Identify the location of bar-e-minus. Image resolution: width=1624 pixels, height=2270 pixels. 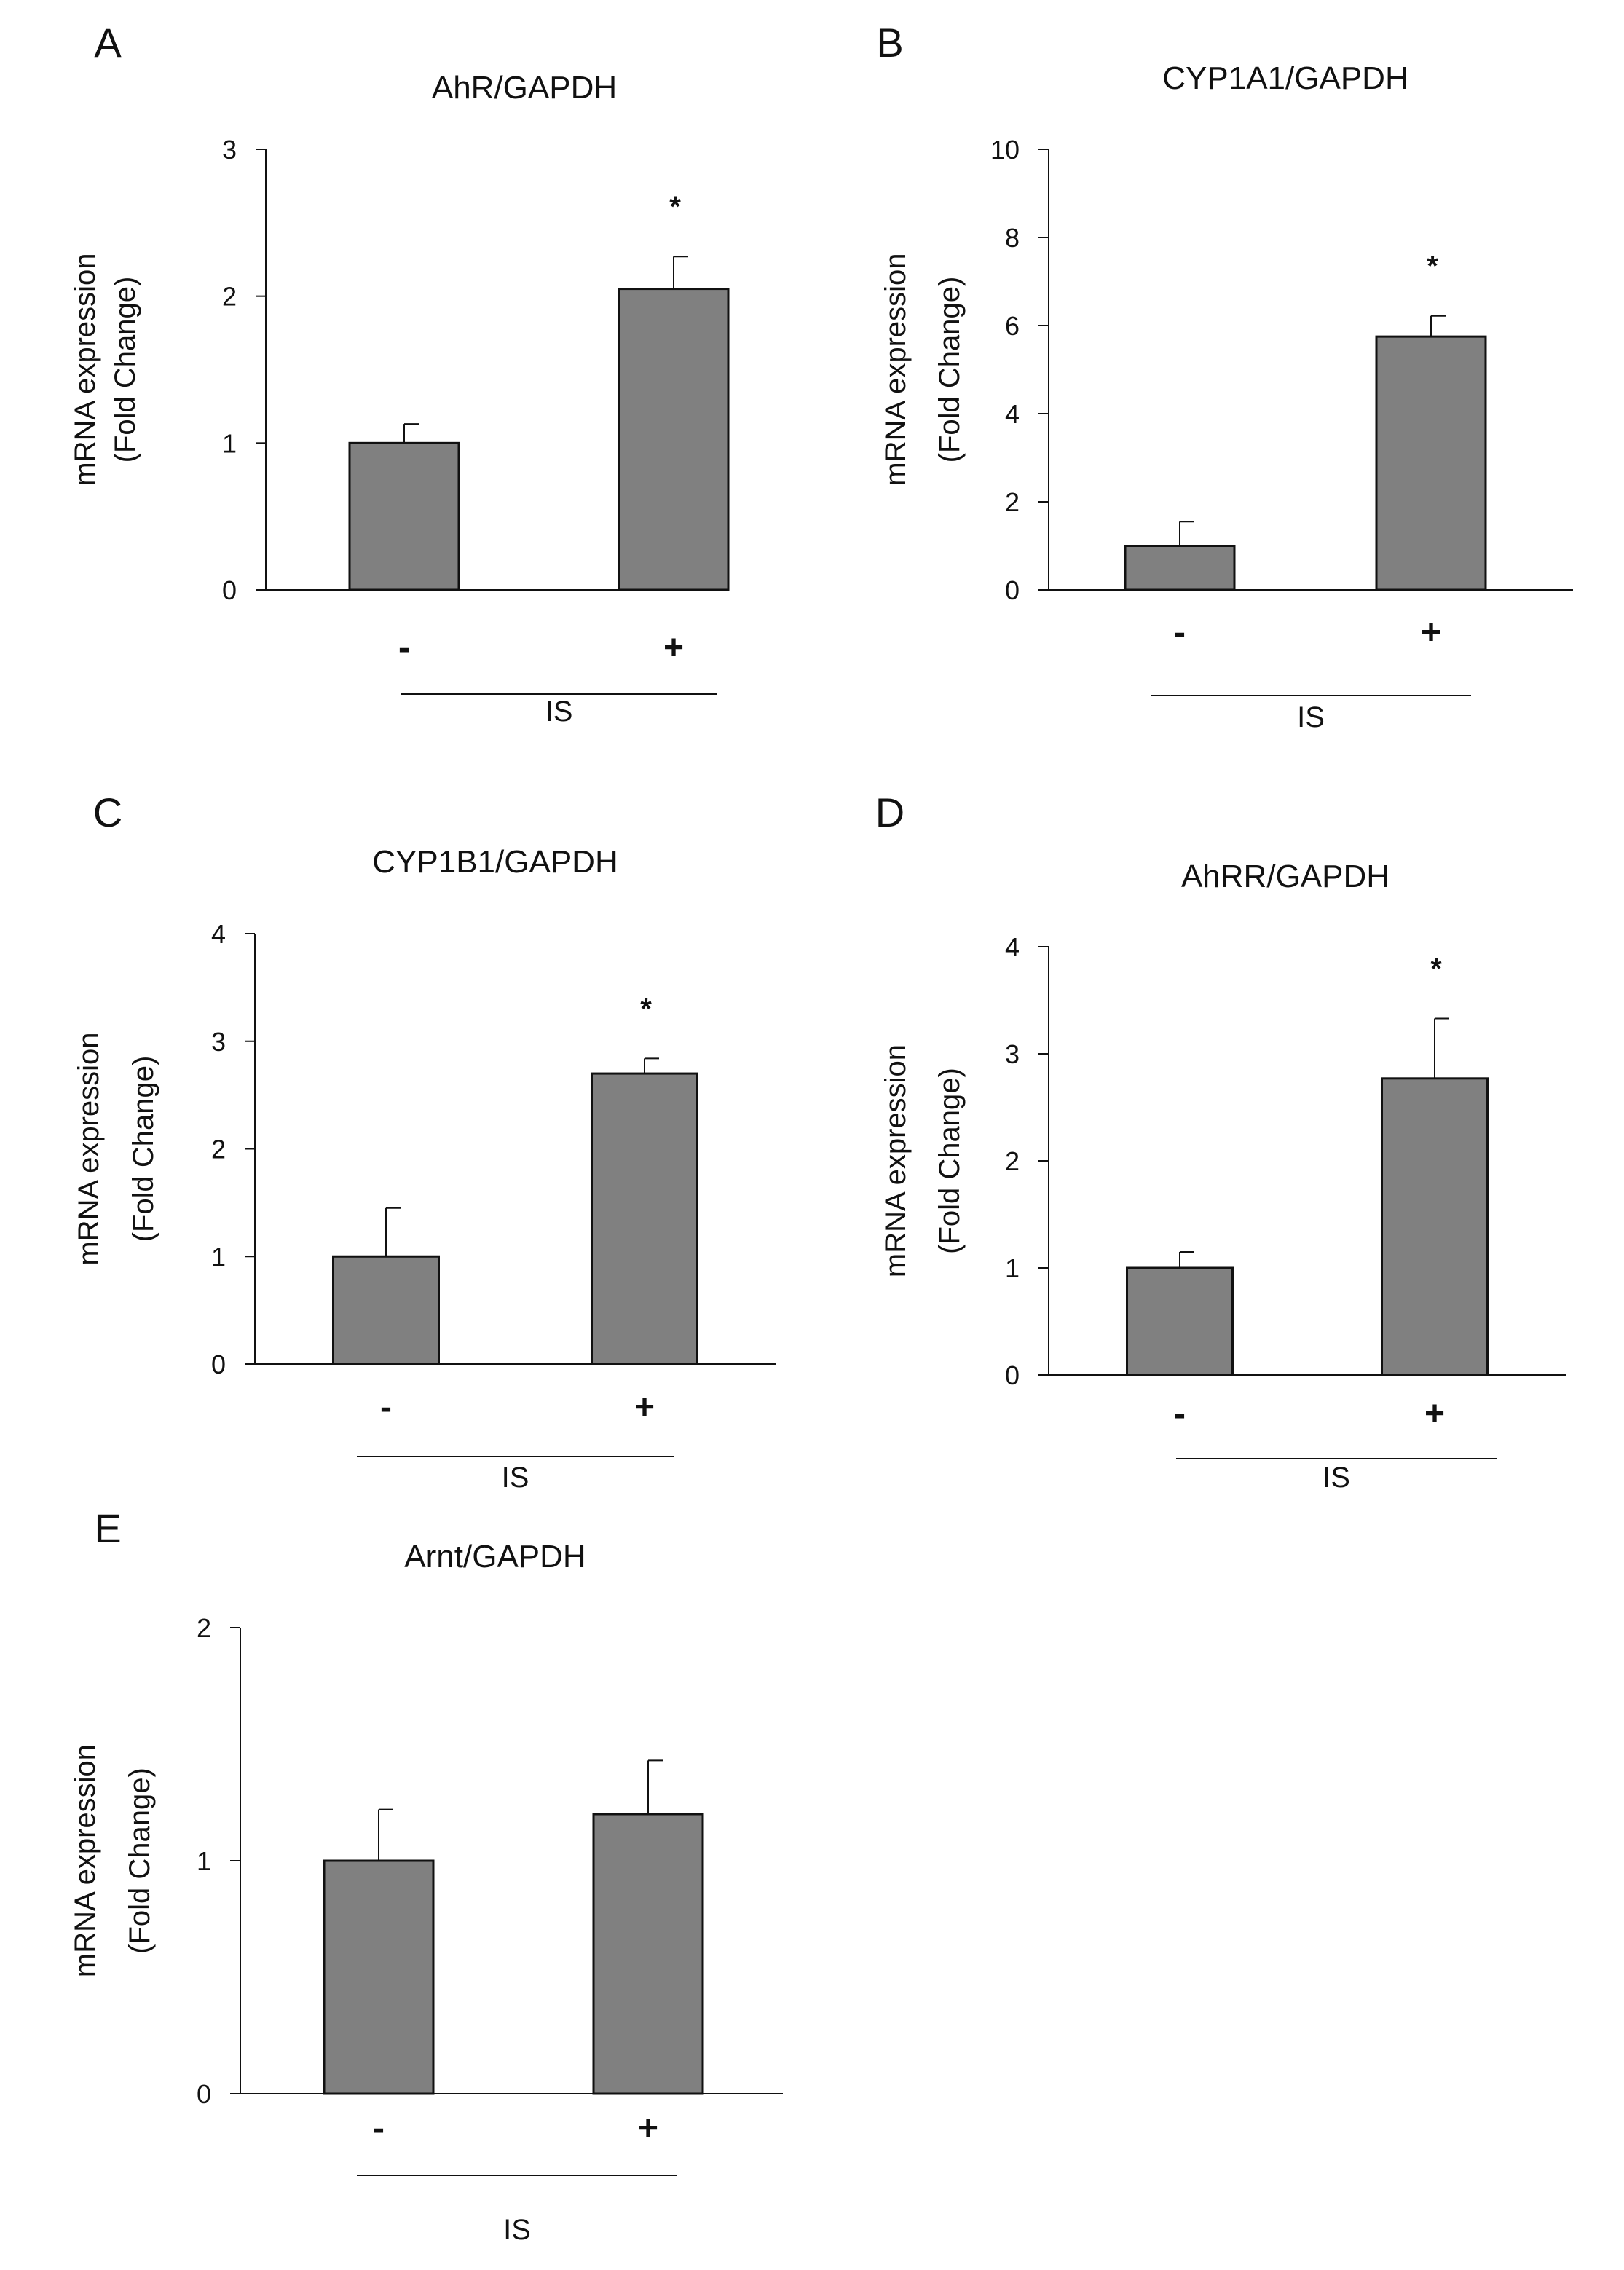
(379, 1977).